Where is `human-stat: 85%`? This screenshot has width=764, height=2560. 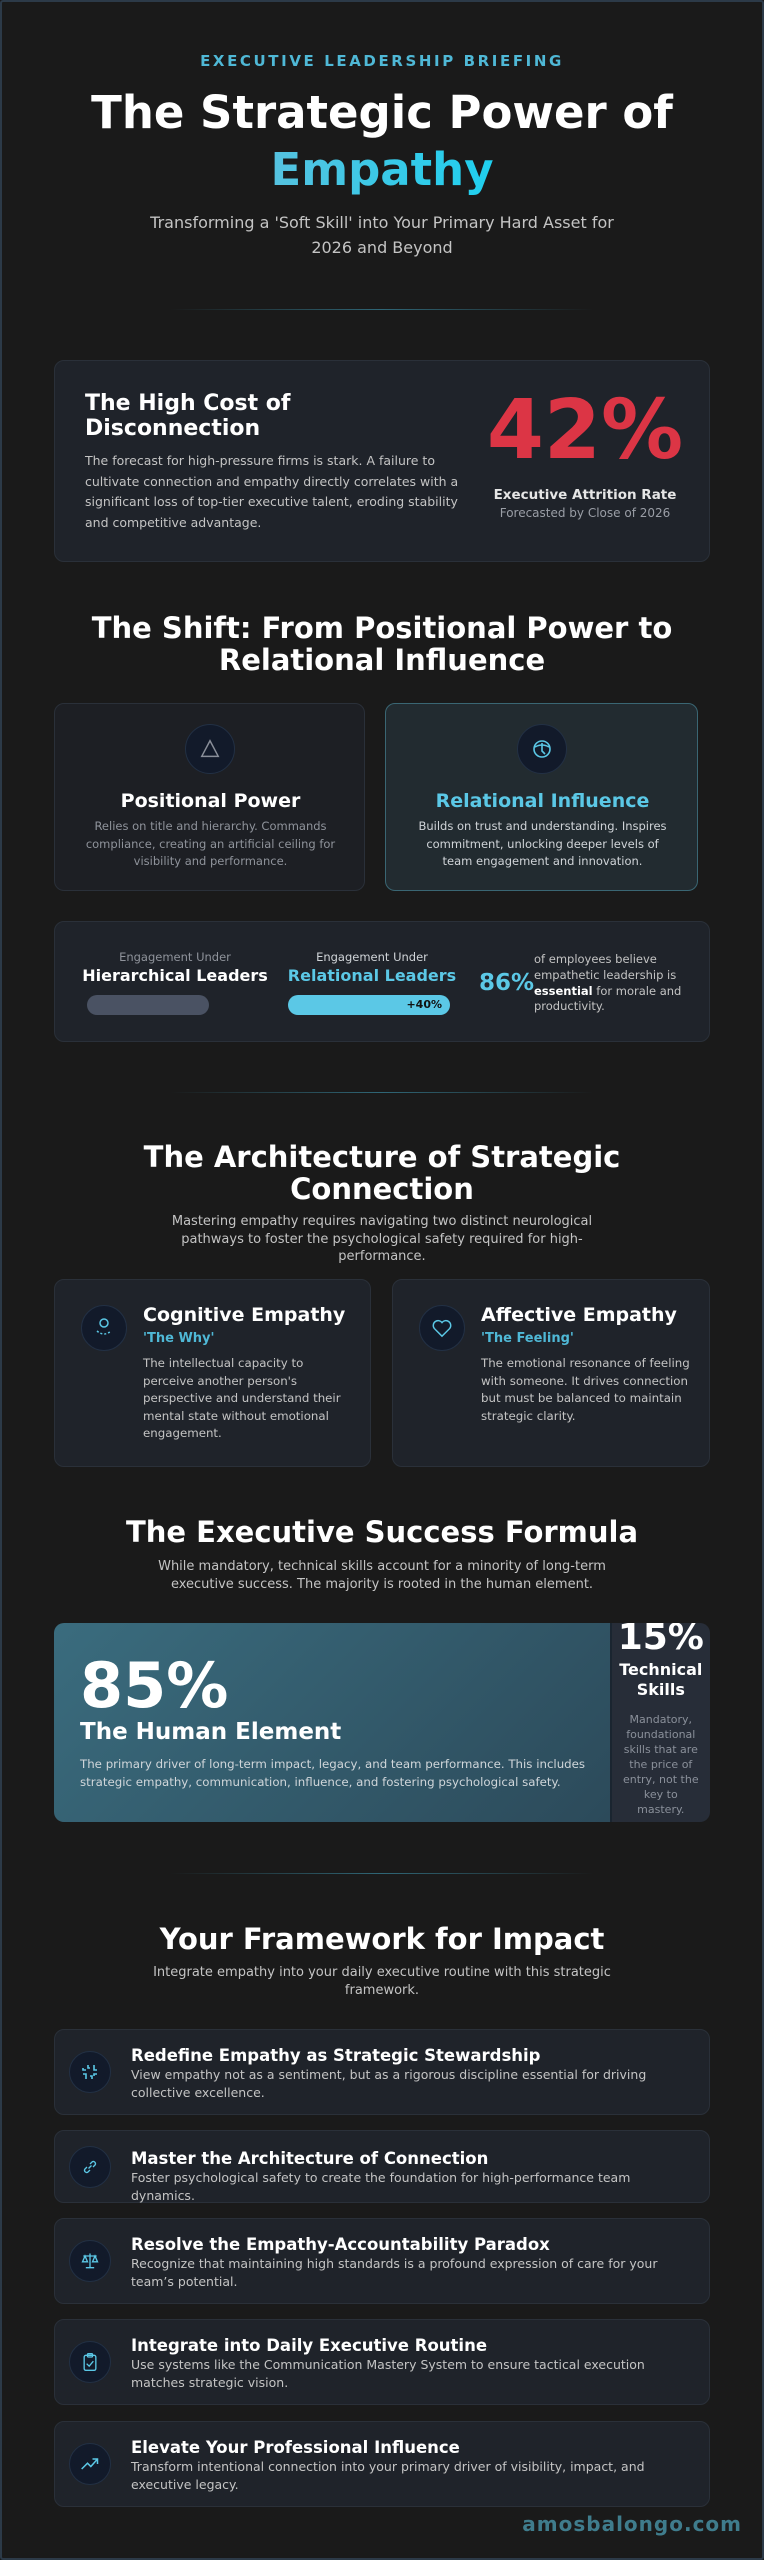 human-stat: 85% is located at coordinates (154, 1685).